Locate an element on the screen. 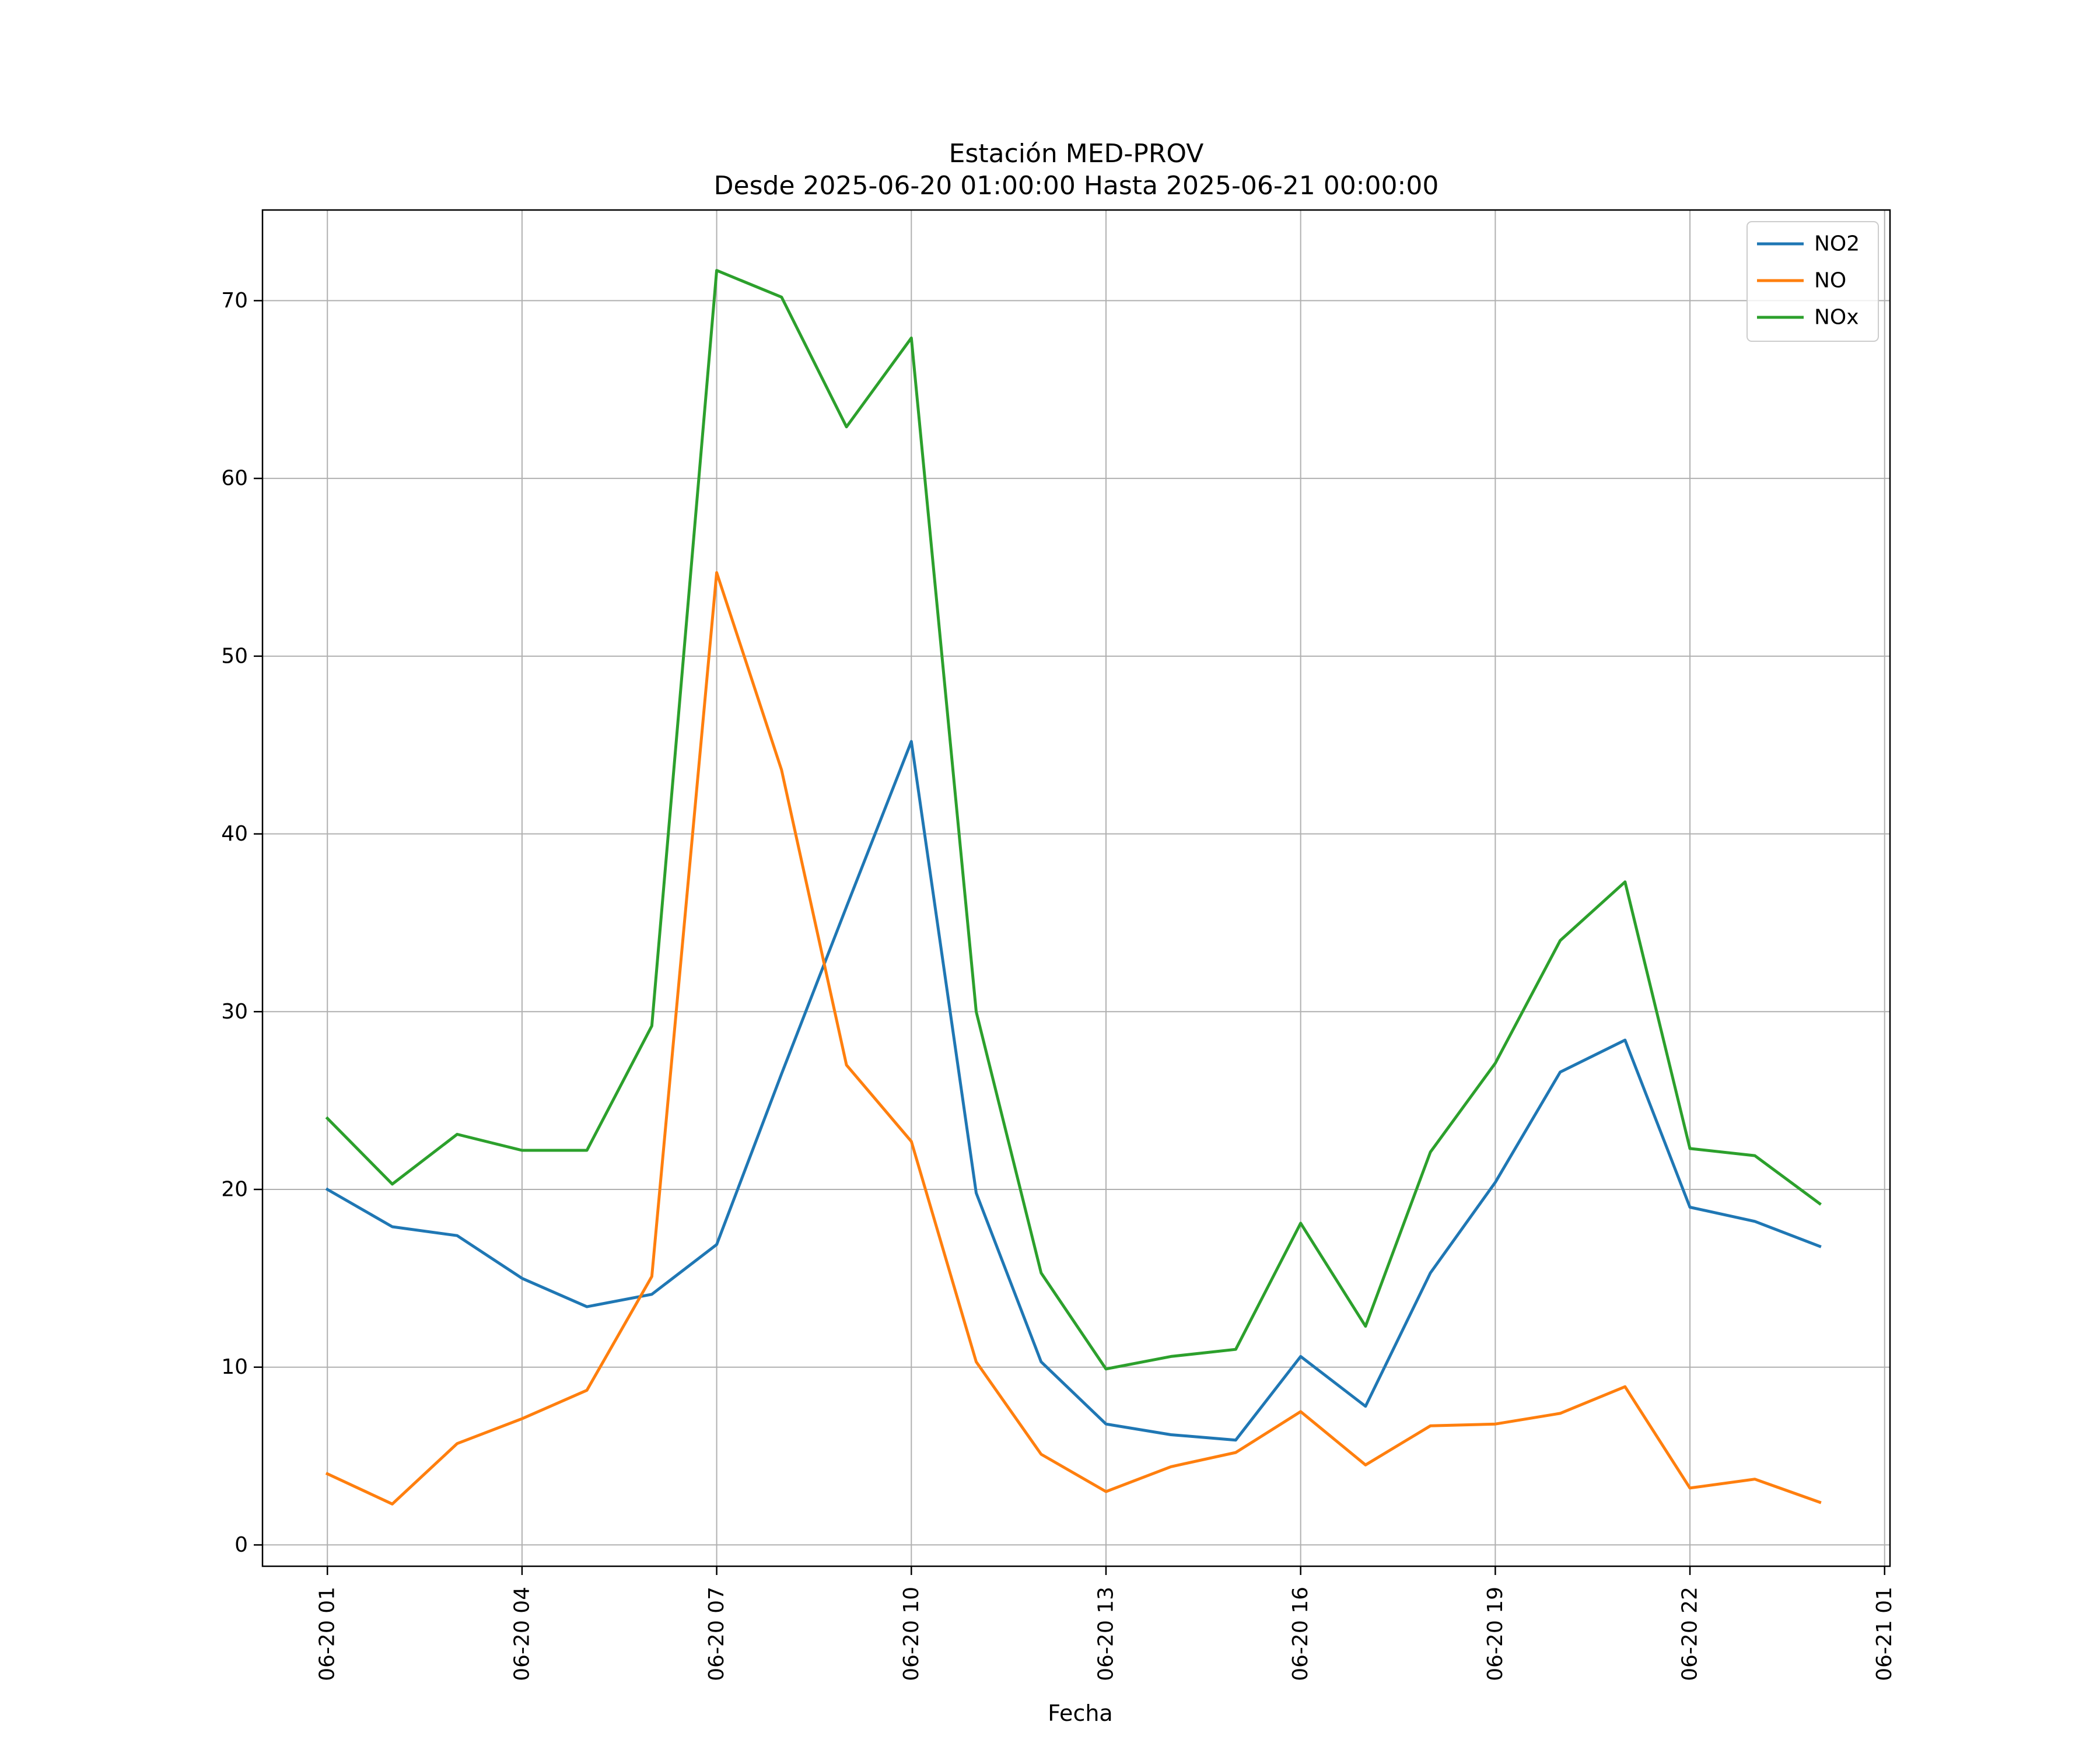  x-axis-label: Fecha is located at coordinates (1080, 1713).